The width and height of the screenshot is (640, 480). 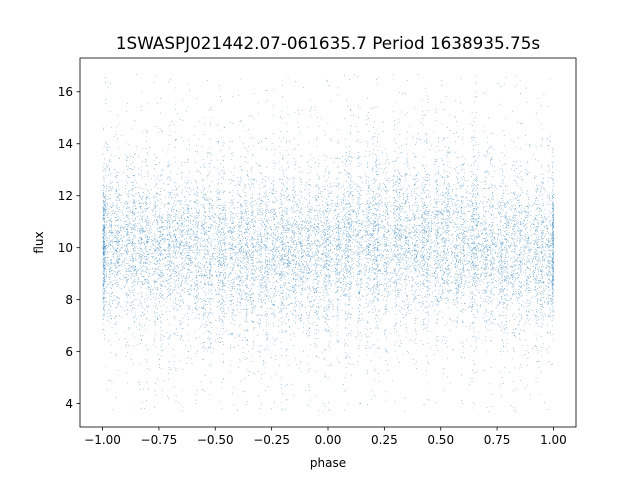 What do you see at coordinates (65, 196) in the screenshot?
I see `y-tick-label: 12` at bounding box center [65, 196].